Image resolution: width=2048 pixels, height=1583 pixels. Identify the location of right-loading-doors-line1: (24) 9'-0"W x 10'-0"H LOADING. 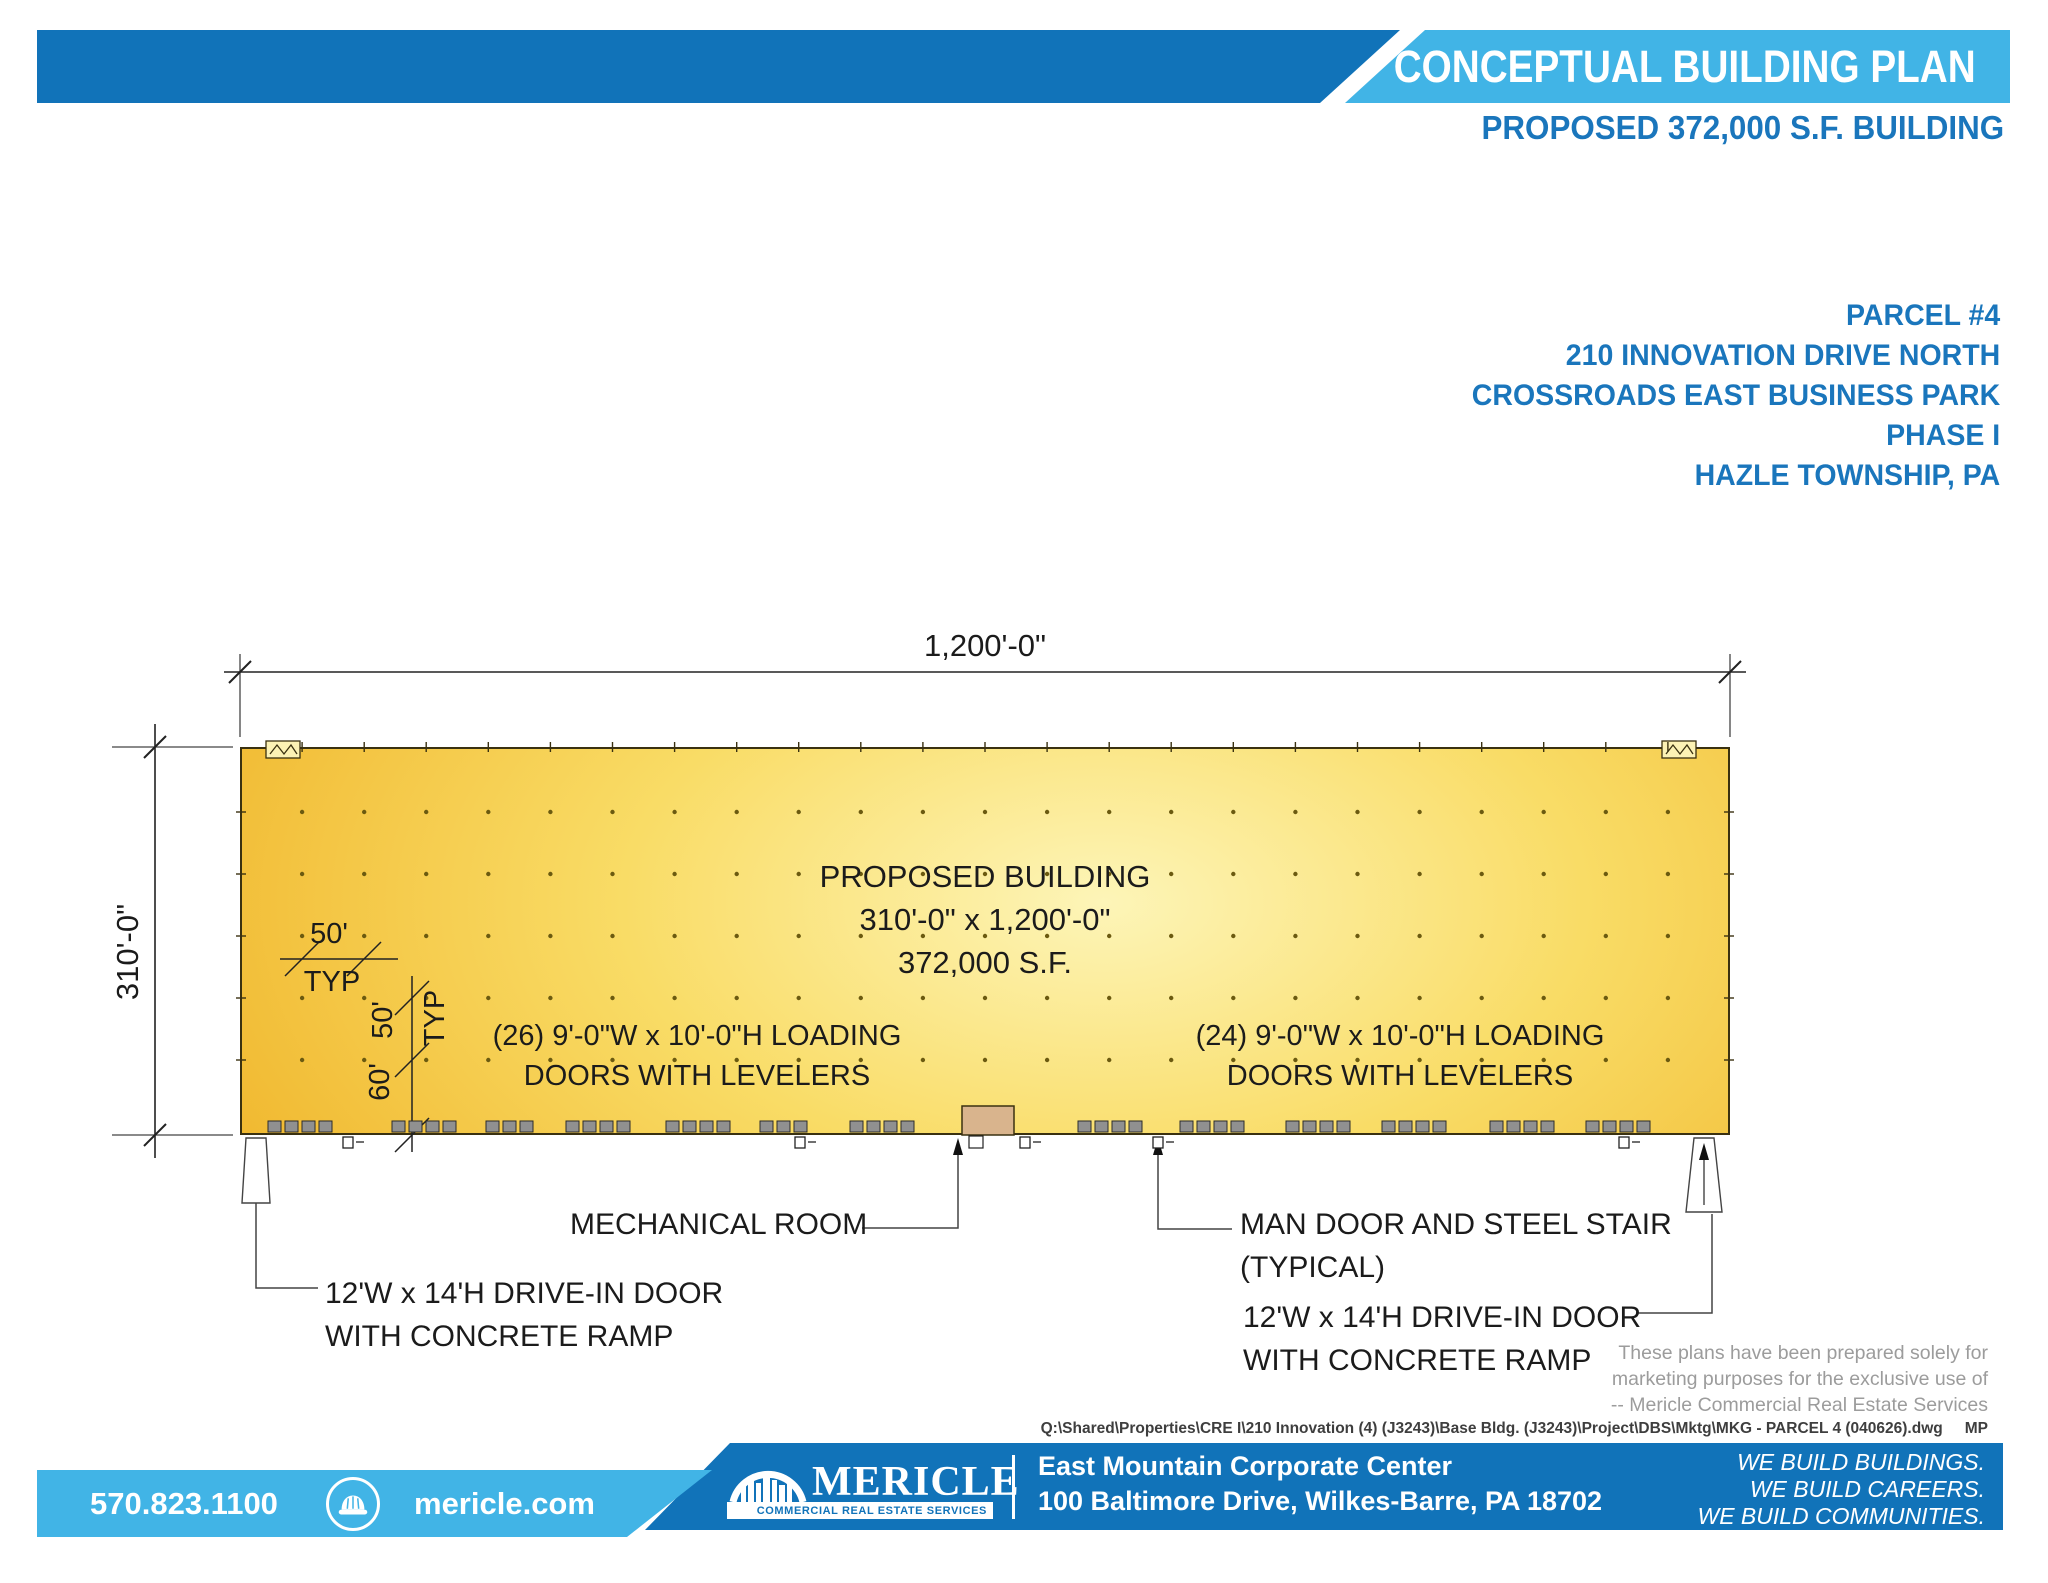
(1400, 1036).